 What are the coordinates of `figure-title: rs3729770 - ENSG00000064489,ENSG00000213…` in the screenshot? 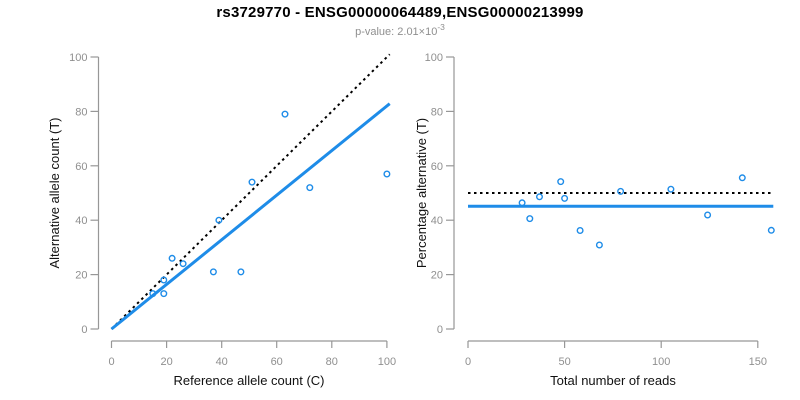 It's located at (399, 12).